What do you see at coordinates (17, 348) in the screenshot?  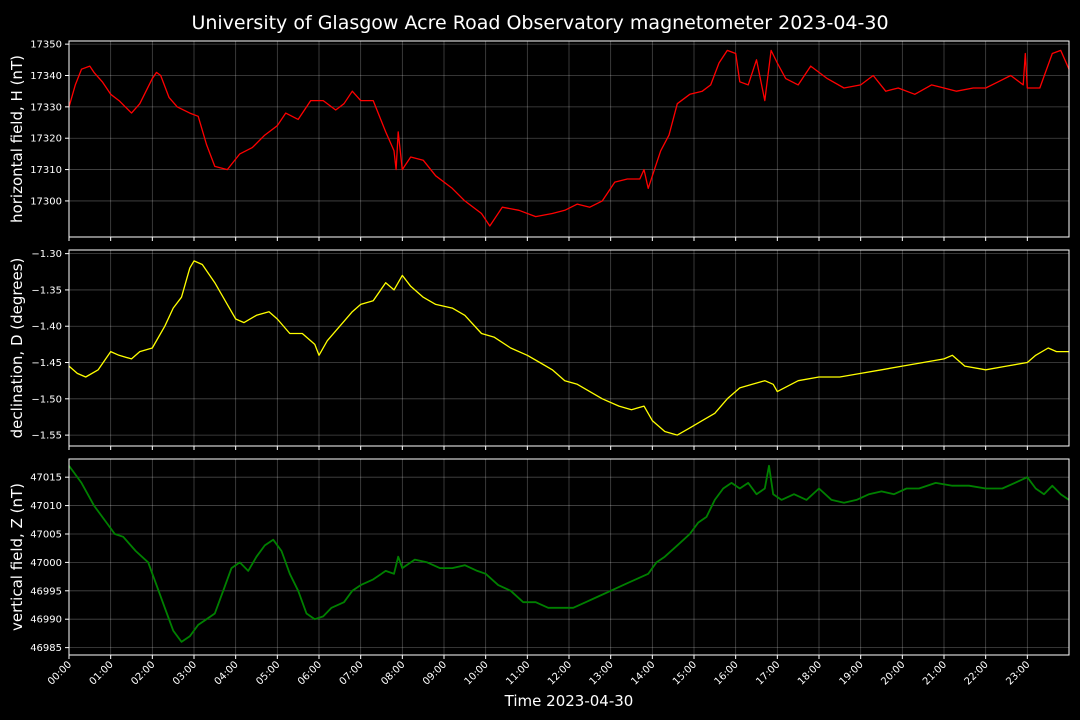 I see `y-axis-label-declination: declination, D (degrees)` at bounding box center [17, 348].